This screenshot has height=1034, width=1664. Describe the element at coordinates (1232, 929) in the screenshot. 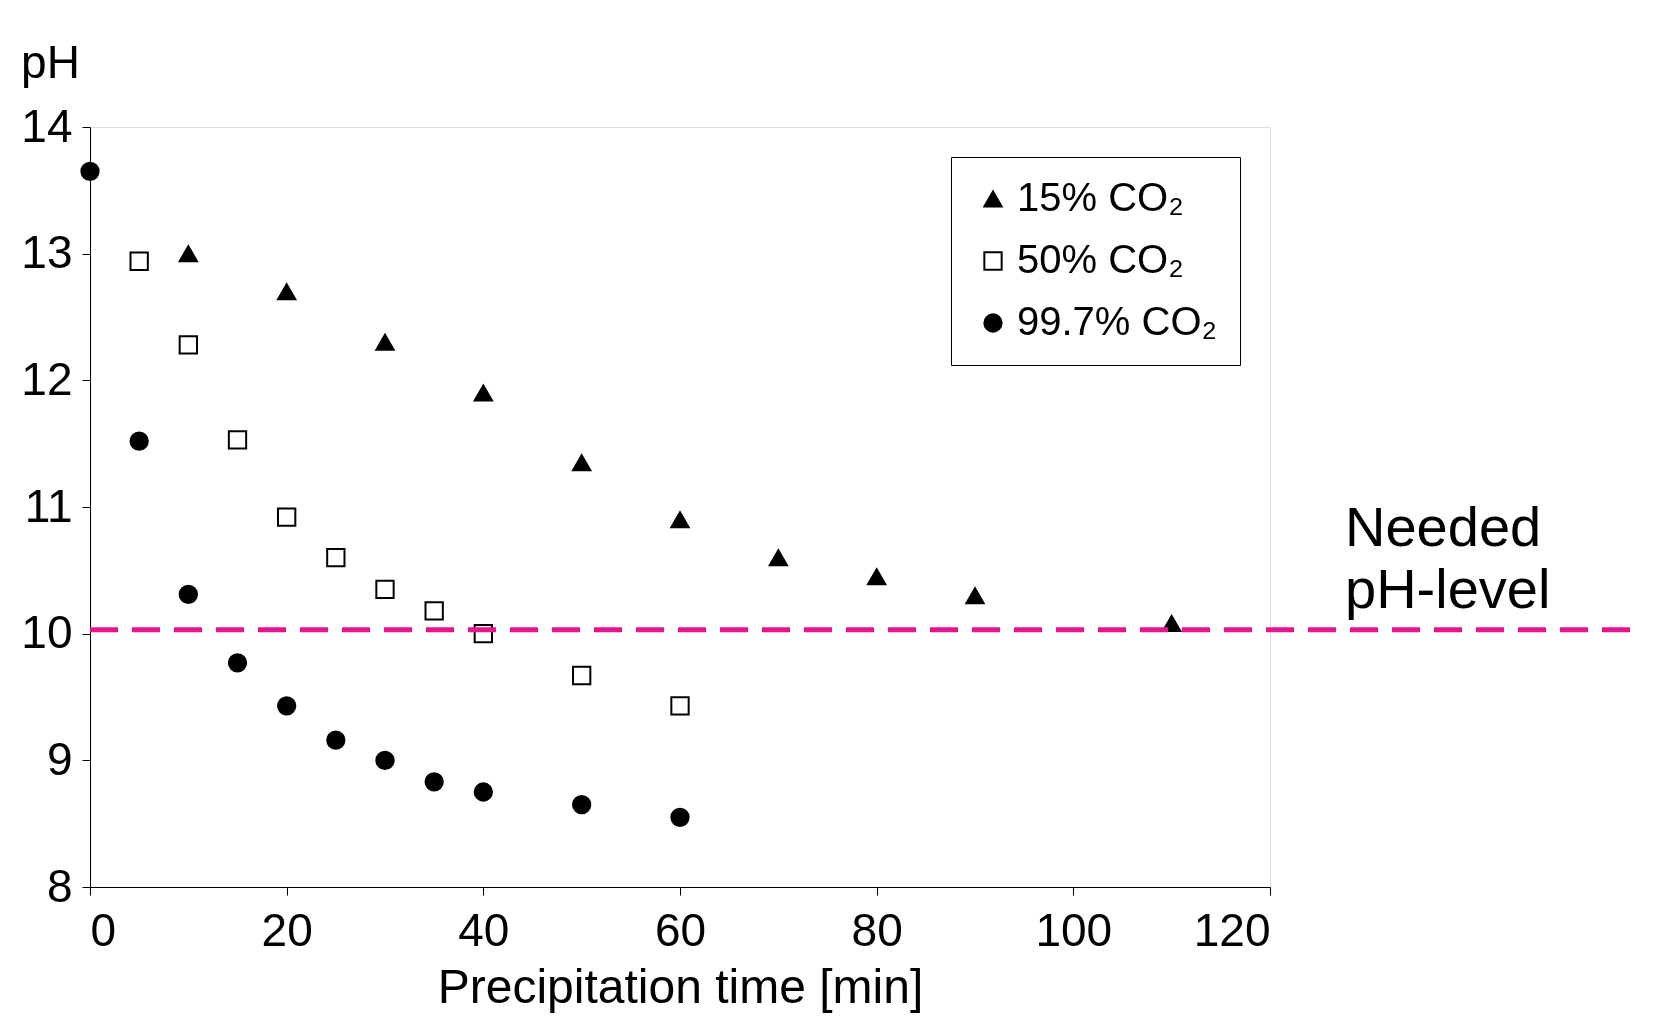

I see `x-tick-label: 120` at that location.